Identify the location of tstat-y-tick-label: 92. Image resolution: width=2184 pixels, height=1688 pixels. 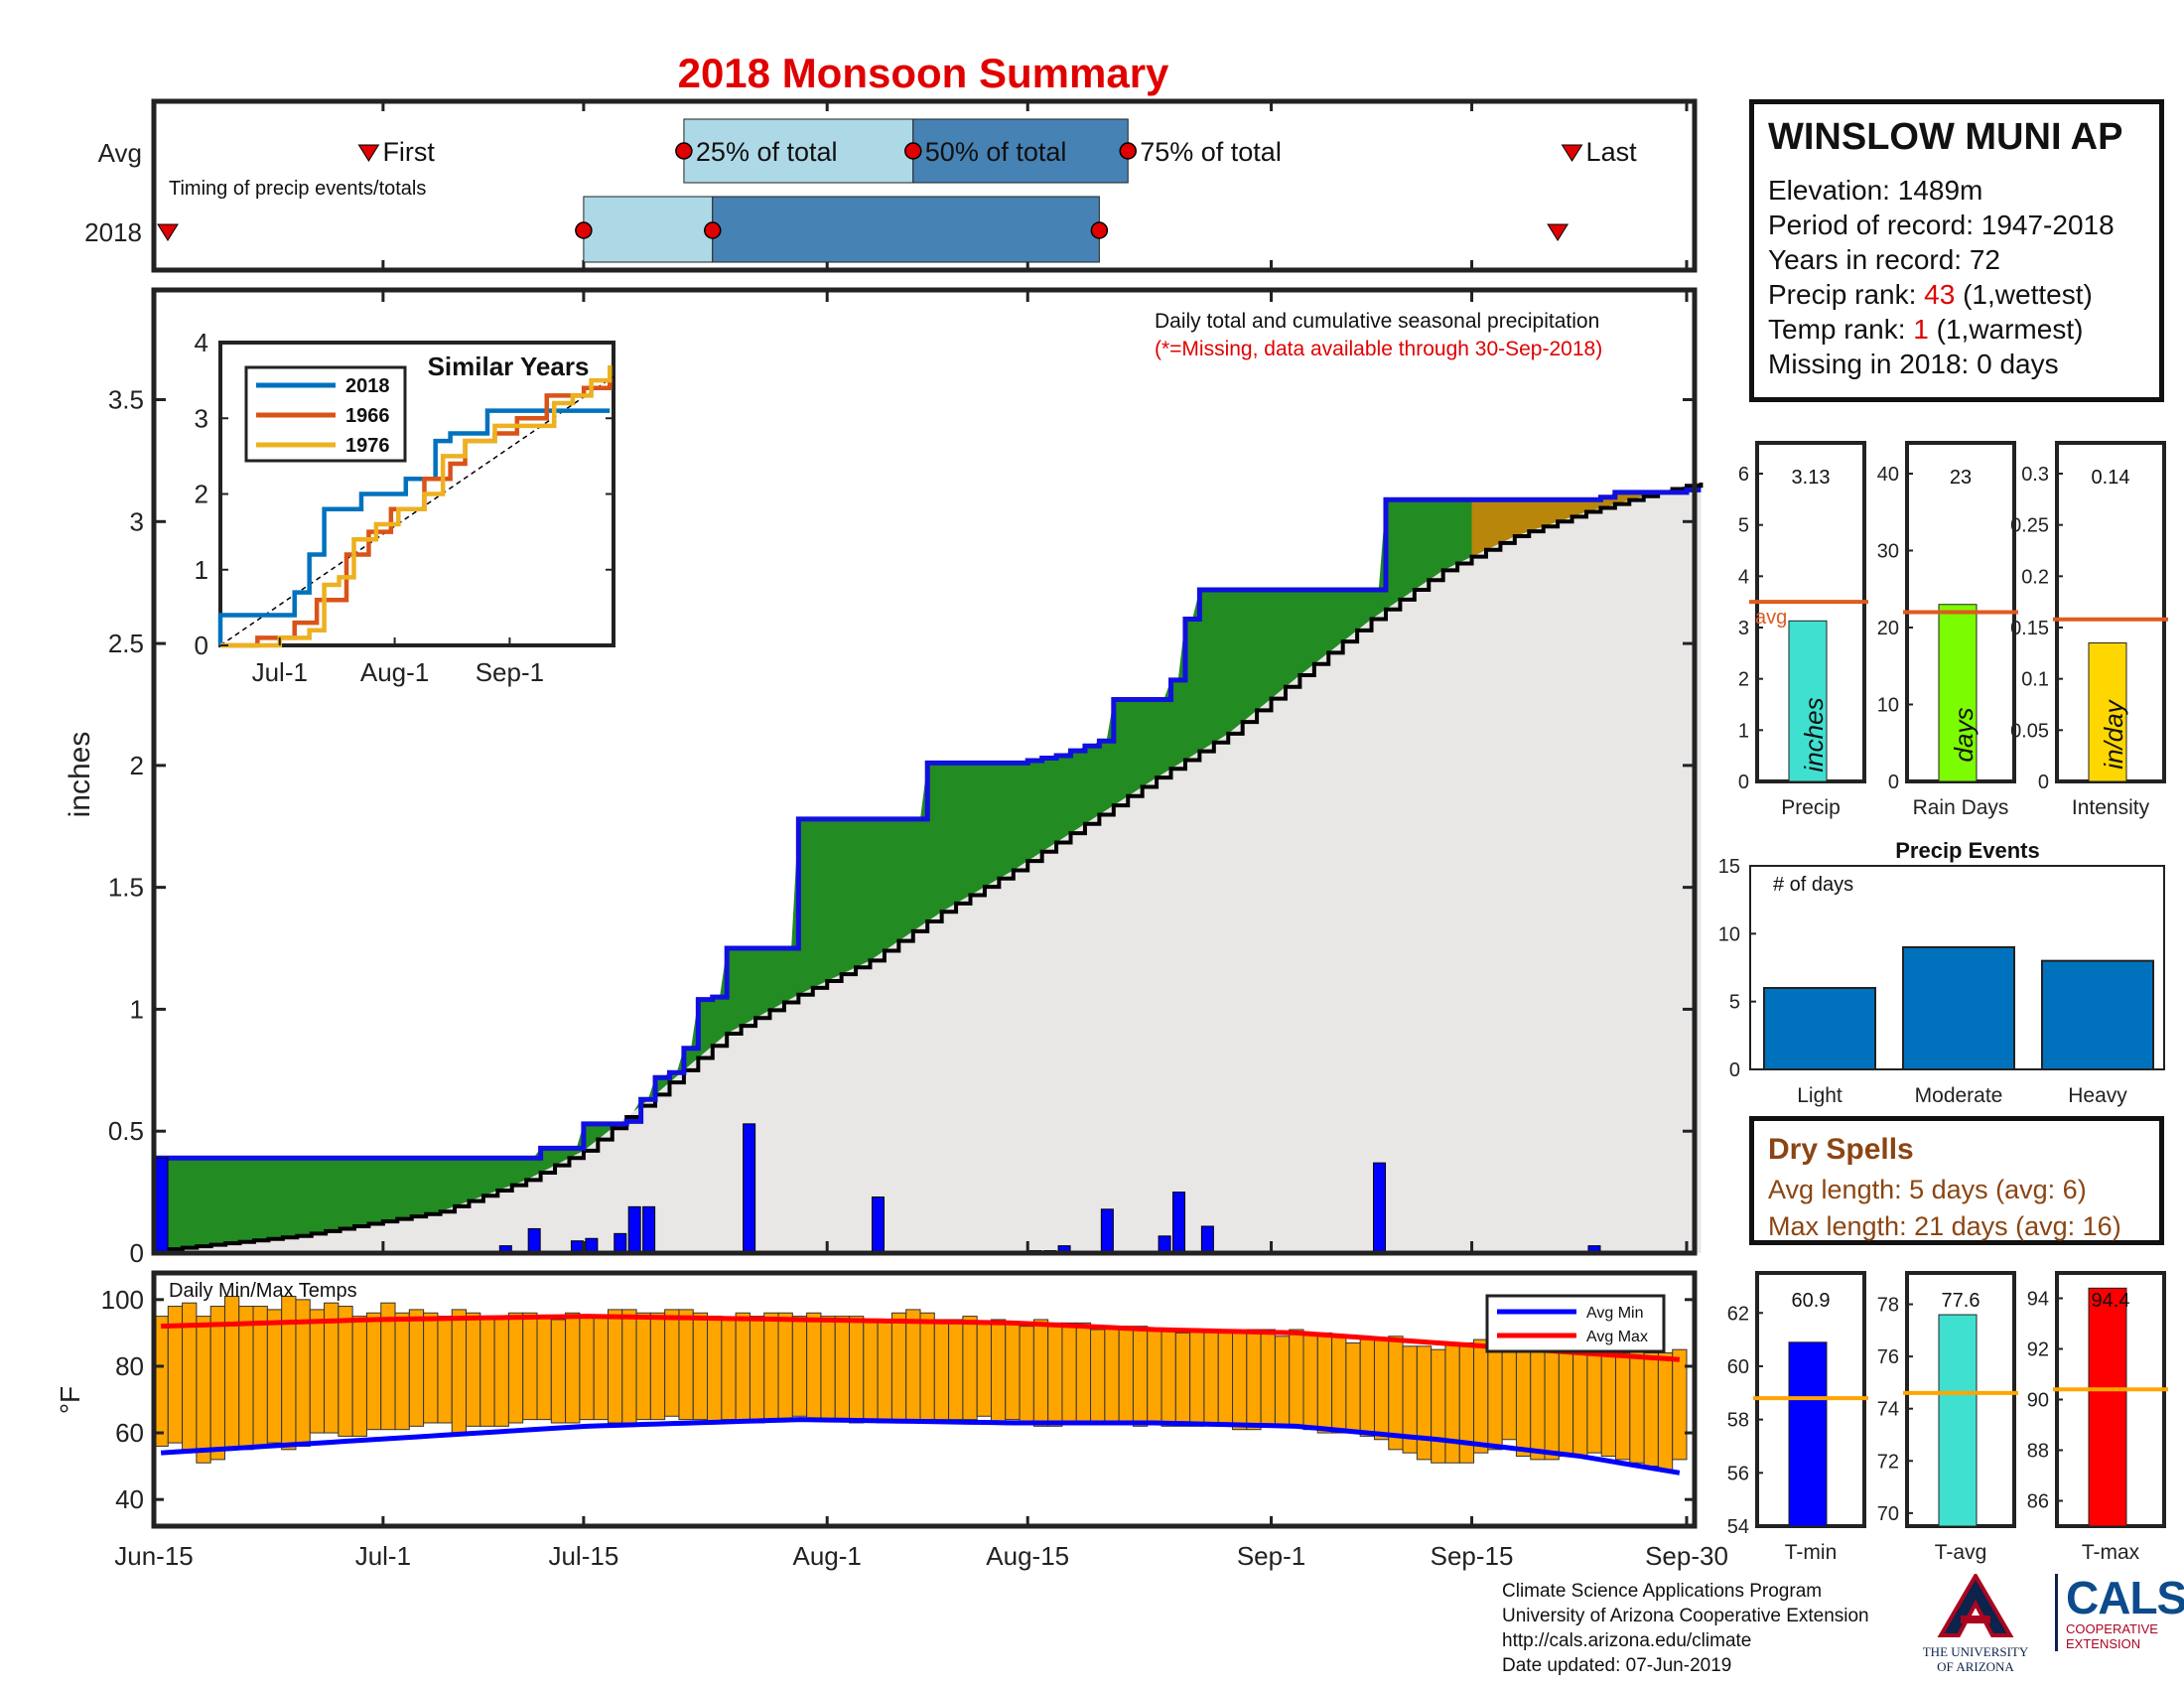
(2038, 1350).